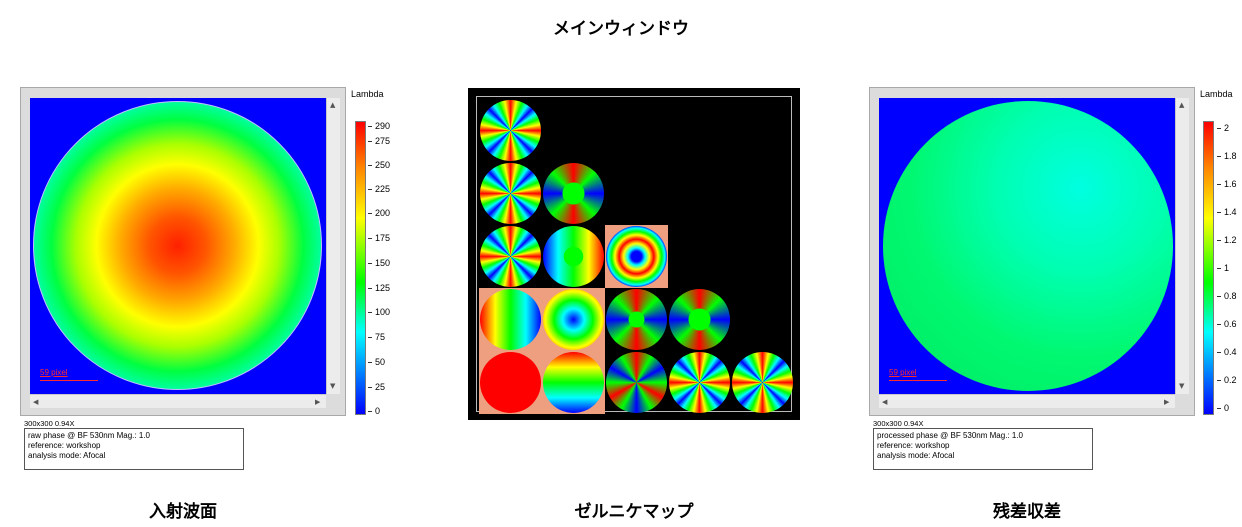 This screenshot has width=1242, height=527. I want to click on right-residual-disk, so click(1028, 246).